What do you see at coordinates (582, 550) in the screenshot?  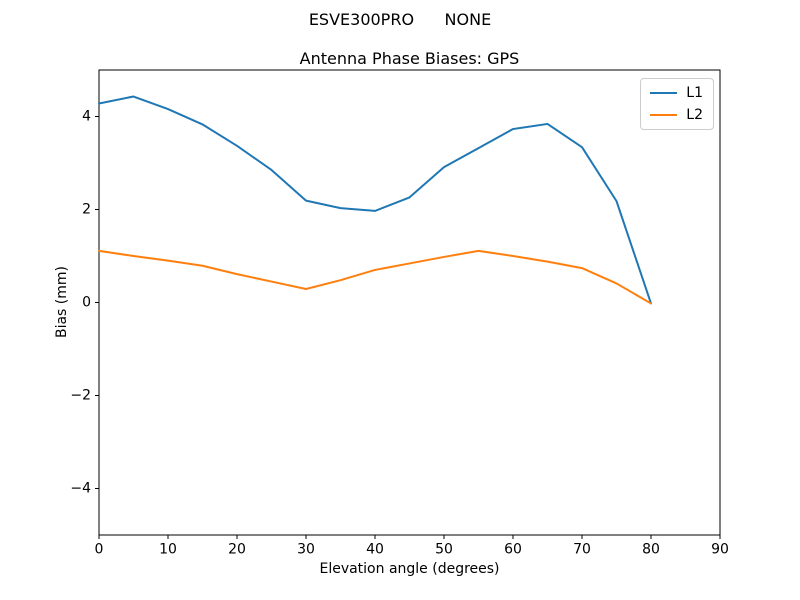 I see `x-tick-label: 70` at bounding box center [582, 550].